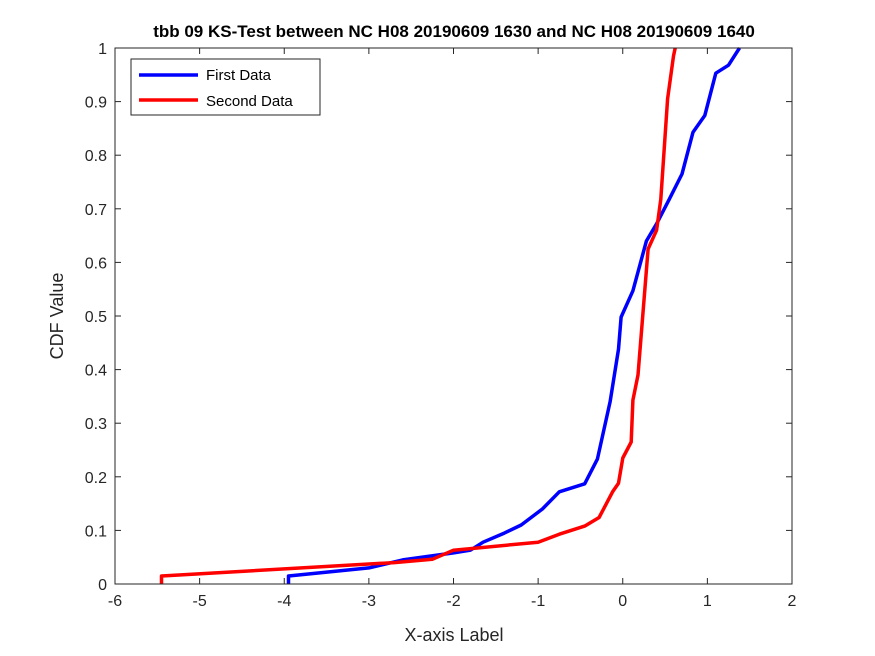  Describe the element at coordinates (239, 75) in the screenshot. I see `legend-label-first-data: First Data` at that location.